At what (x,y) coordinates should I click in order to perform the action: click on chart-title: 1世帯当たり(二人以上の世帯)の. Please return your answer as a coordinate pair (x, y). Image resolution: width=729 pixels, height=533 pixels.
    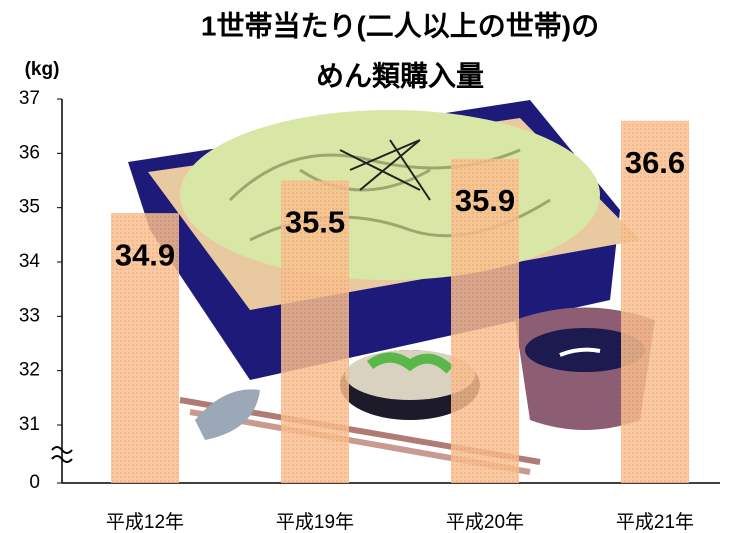
    Looking at the image, I should click on (400, 25).